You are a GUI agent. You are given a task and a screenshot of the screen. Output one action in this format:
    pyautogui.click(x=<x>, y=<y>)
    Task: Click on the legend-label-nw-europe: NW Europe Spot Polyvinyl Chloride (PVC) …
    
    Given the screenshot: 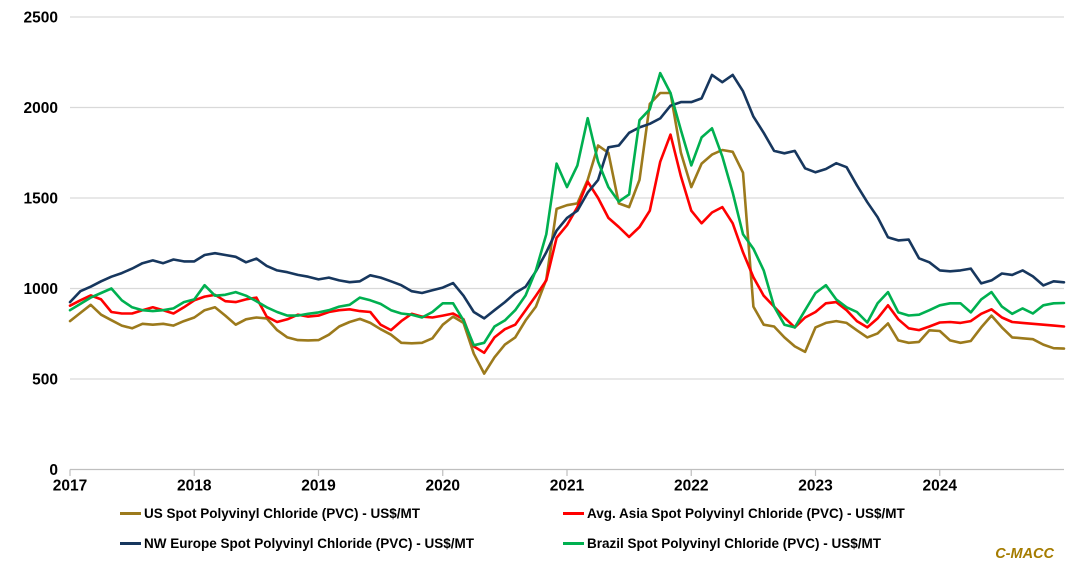 What is the action you would take?
    pyautogui.click(x=309, y=543)
    